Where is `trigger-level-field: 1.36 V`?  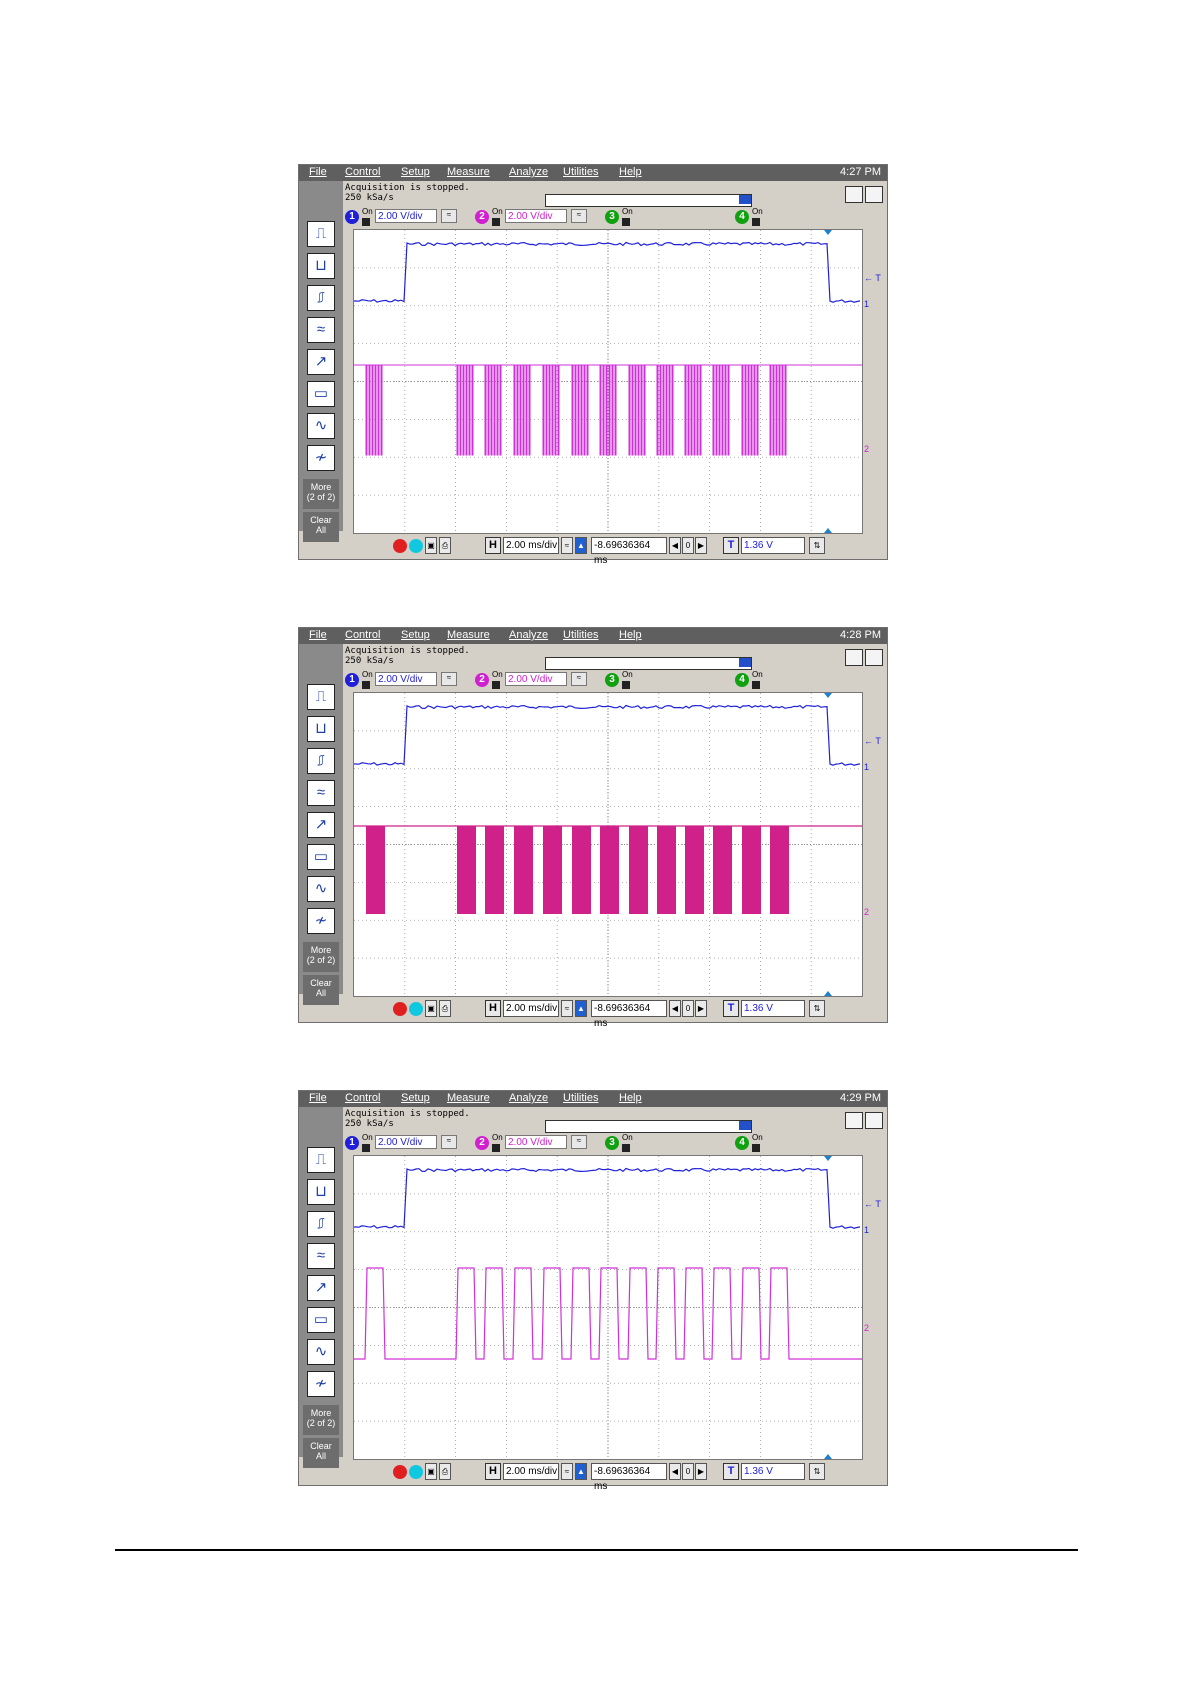
trigger-level-field: 1.36 V is located at coordinates (773, 545).